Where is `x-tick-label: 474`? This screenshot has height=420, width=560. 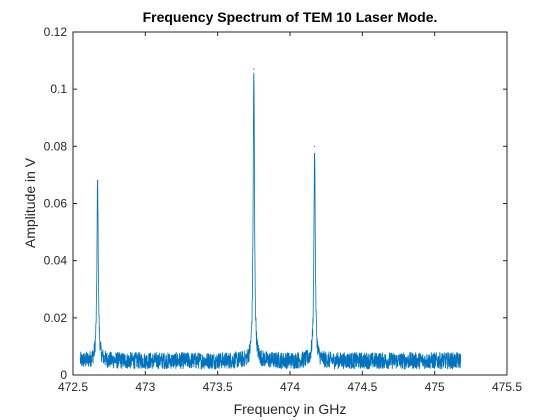 x-tick-label: 474 is located at coordinates (290, 387).